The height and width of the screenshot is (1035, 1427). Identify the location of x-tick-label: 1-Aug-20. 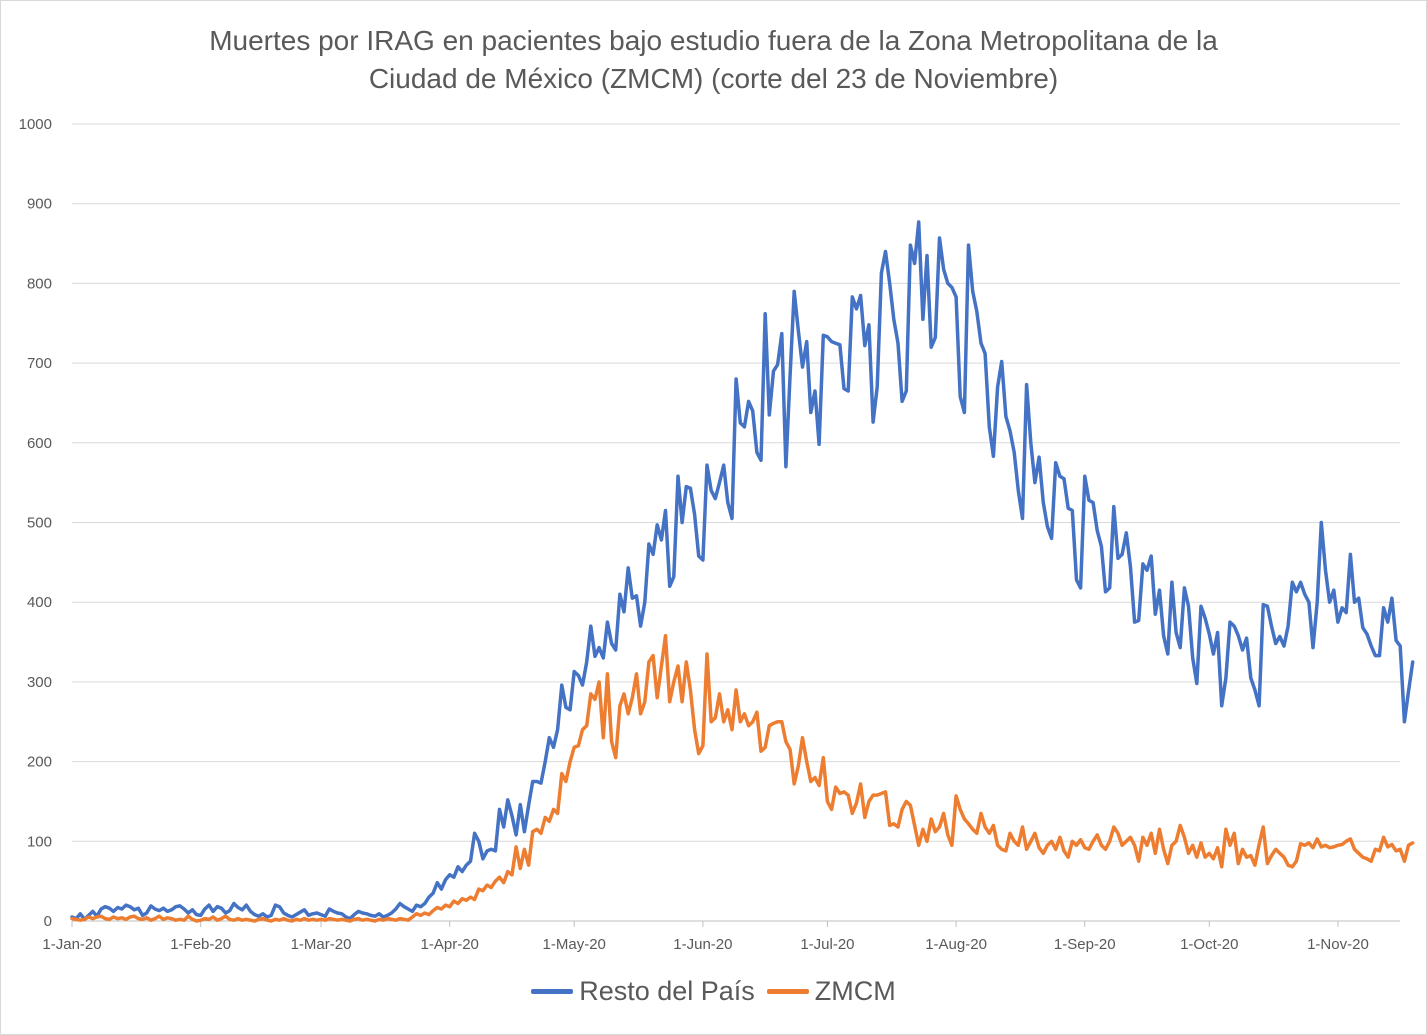
(956, 944).